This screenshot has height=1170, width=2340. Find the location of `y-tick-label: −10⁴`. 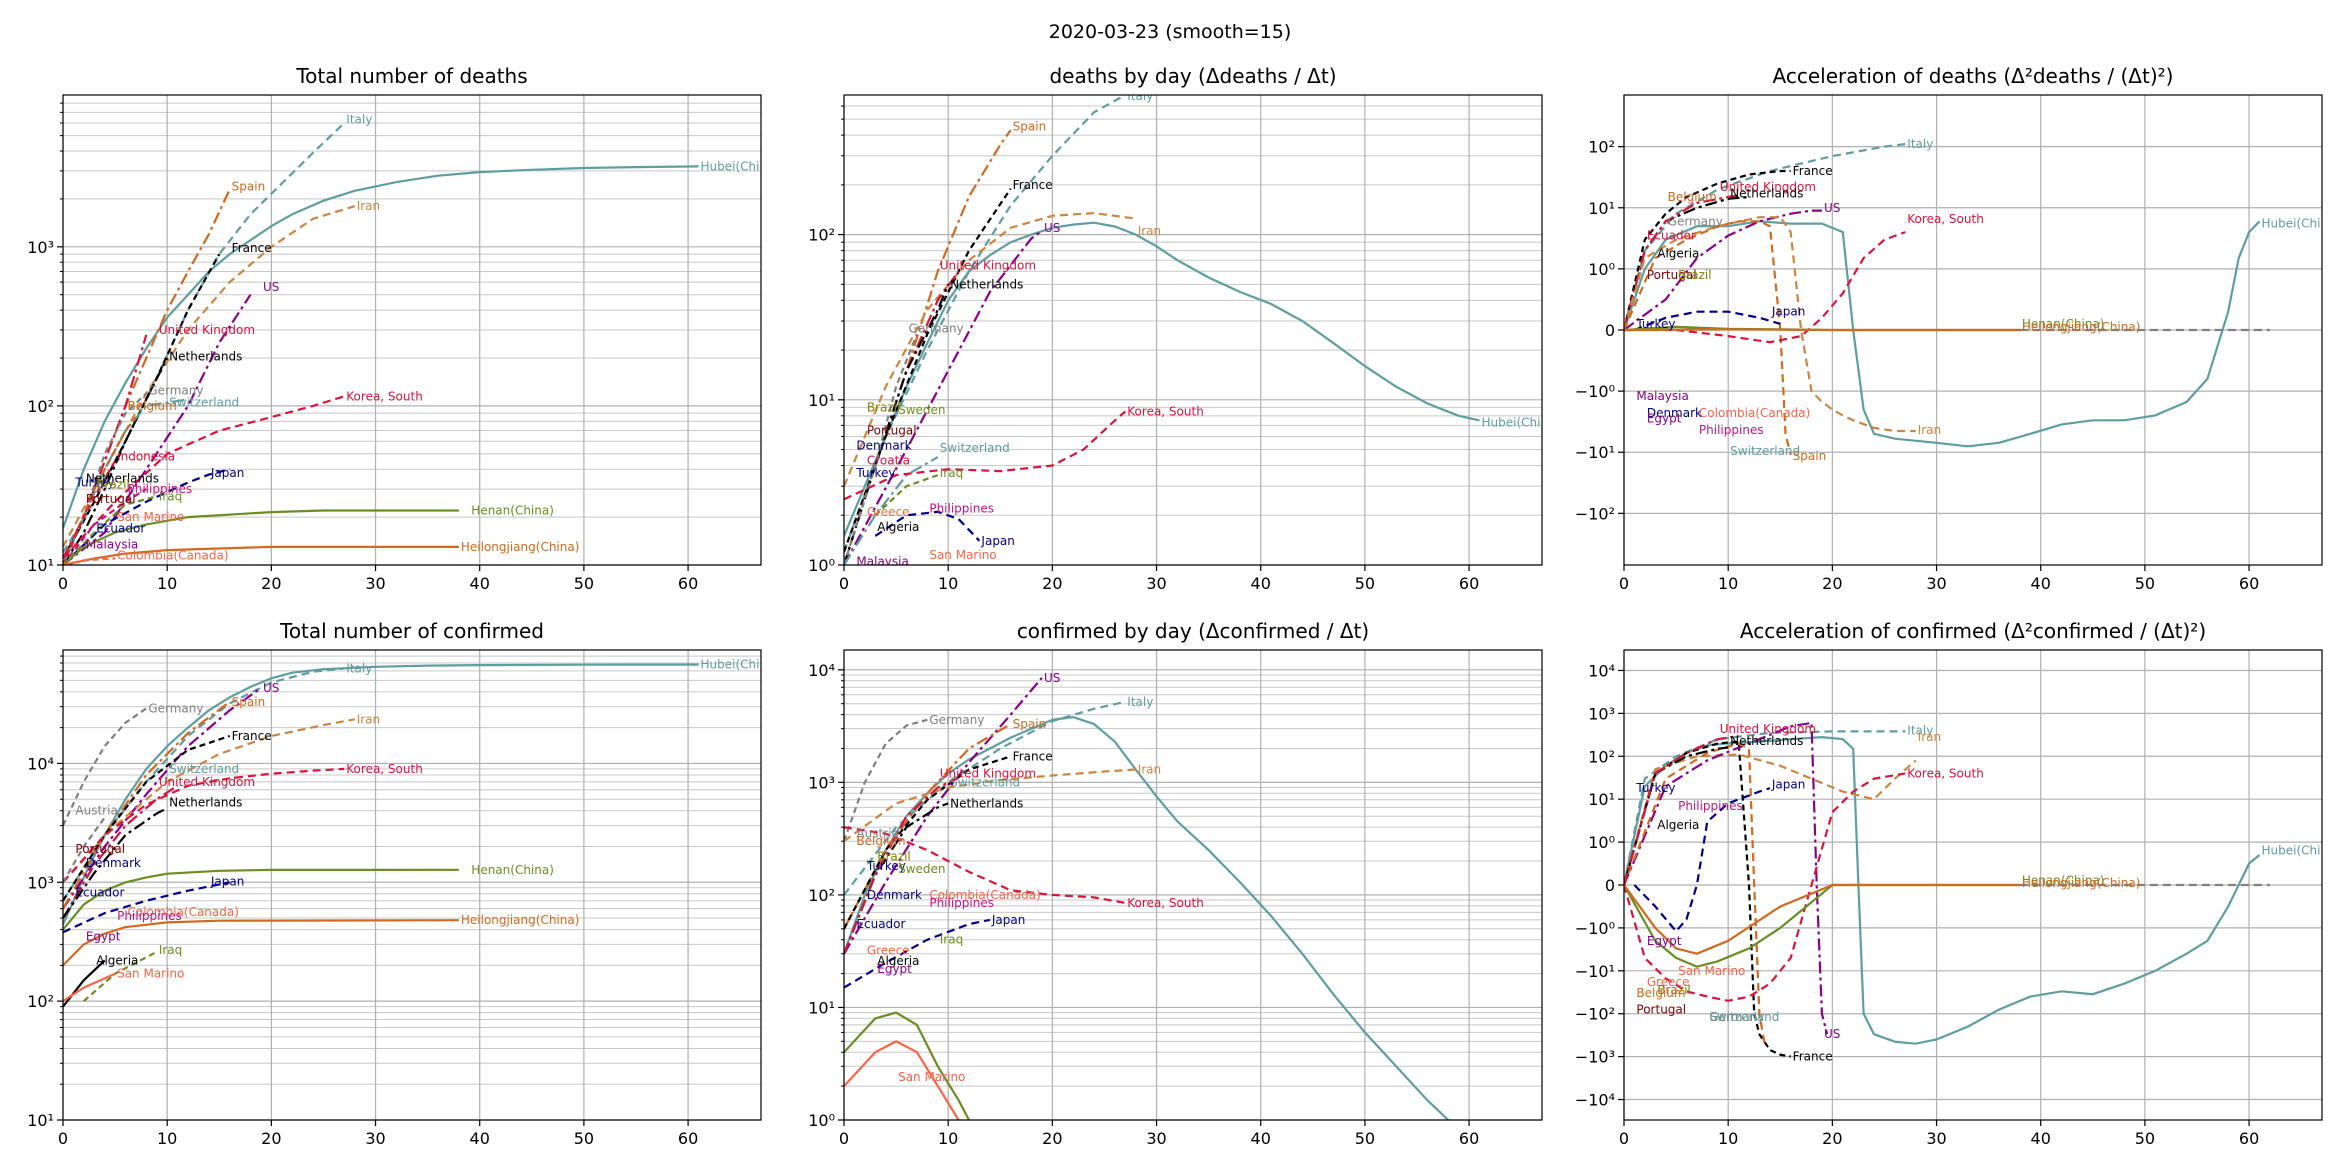

y-tick-label: −10⁴ is located at coordinates (1595, 1100).